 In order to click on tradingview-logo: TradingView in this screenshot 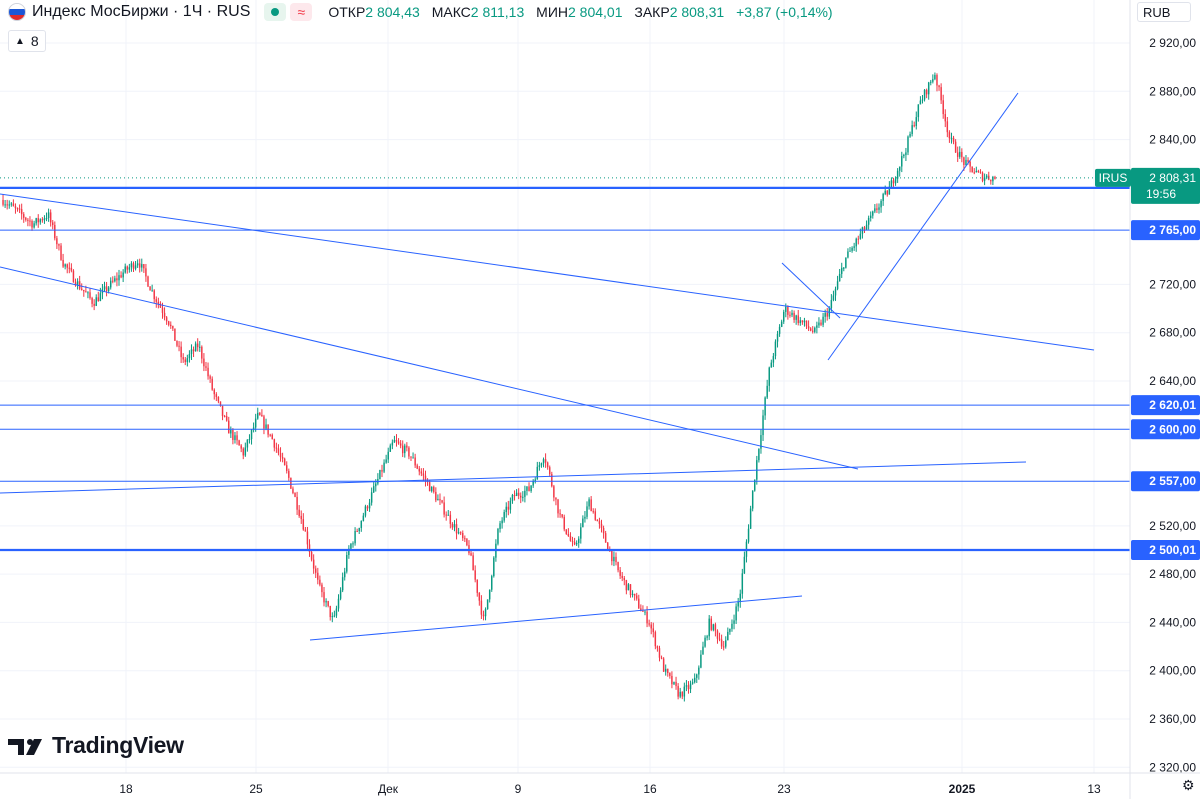, I will do `click(96, 745)`.